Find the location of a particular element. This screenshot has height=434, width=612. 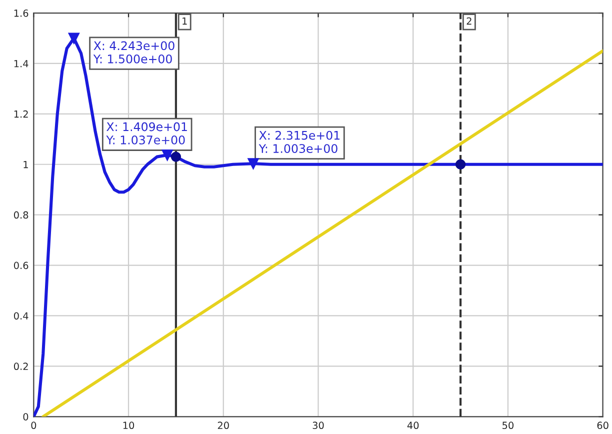

x-tick-label: 20 is located at coordinates (223, 426).